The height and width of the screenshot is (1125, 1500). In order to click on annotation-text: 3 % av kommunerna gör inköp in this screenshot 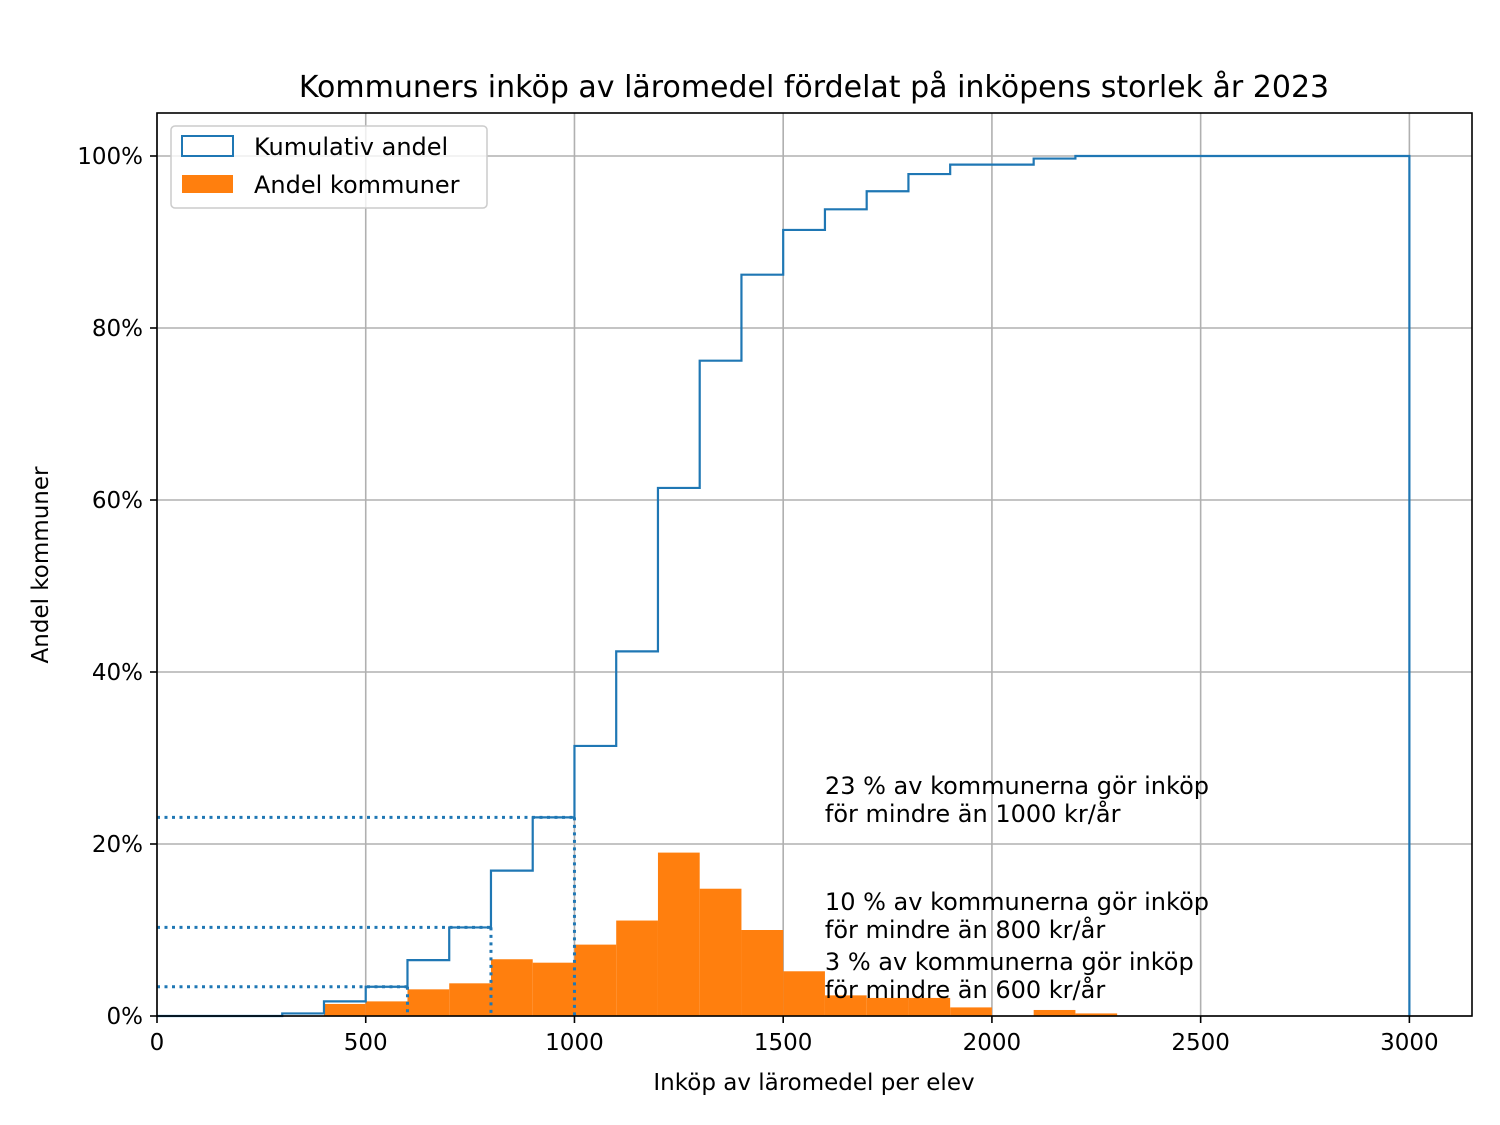, I will do `click(1009, 962)`.